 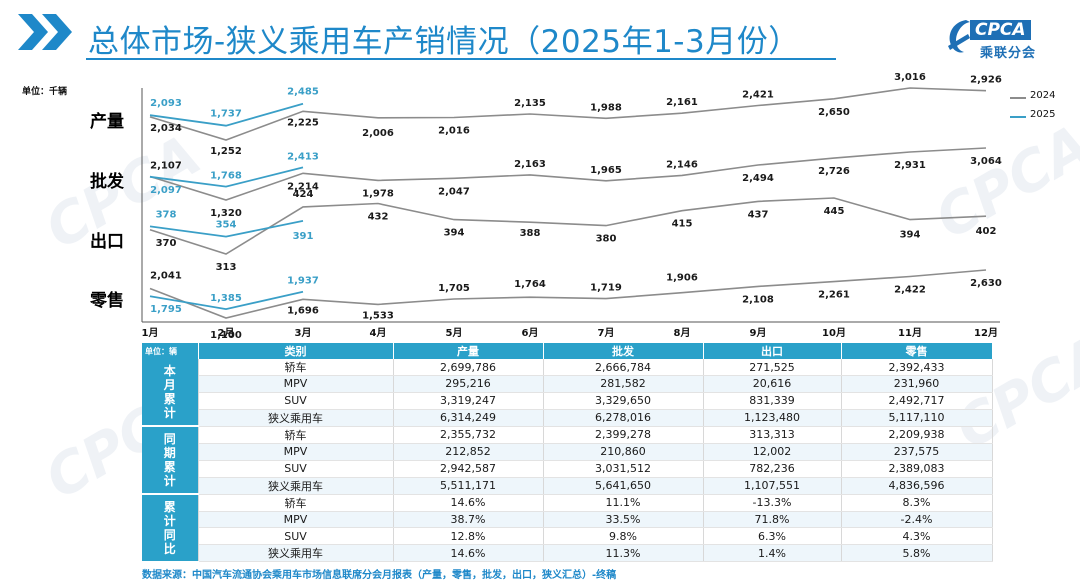 What do you see at coordinates (170, 528) in the screenshot?
I see `table-group-label: 累计同比` at bounding box center [170, 528].